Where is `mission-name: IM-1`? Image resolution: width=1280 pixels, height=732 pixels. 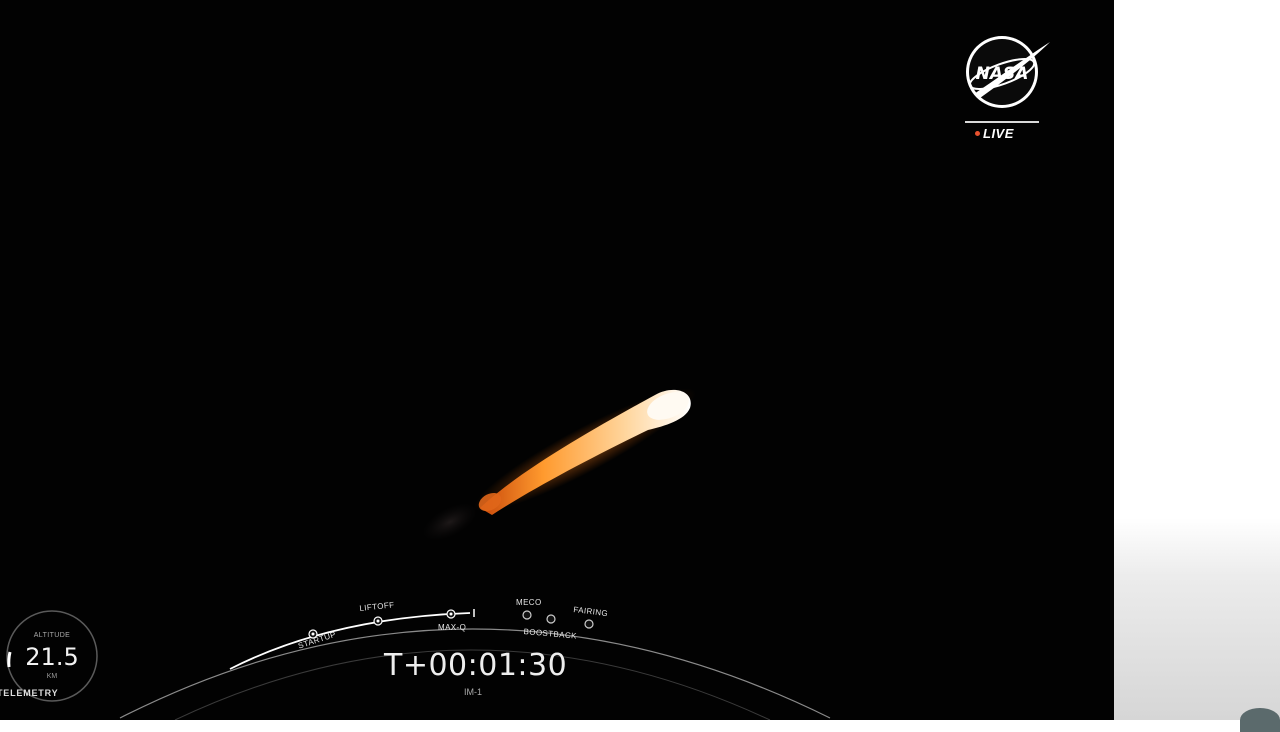
mission-name: IM-1 is located at coordinates (473, 692).